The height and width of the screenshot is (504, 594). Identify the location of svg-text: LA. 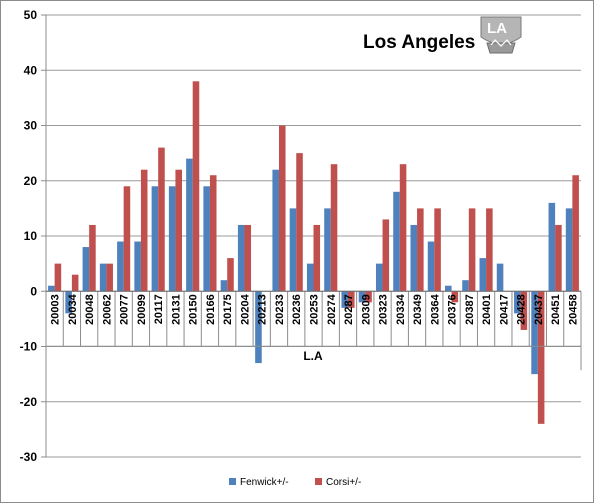
(497, 28).